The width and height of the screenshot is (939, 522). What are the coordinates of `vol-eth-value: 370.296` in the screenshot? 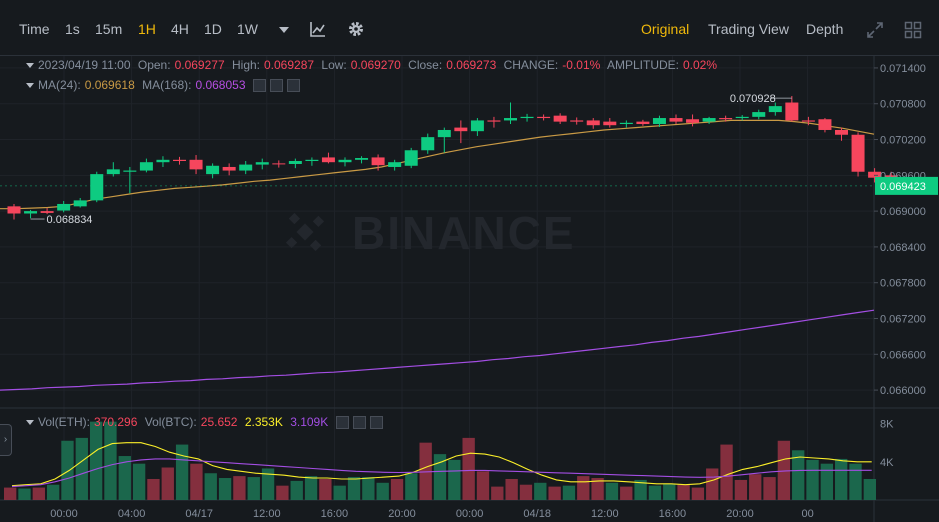 It's located at (116, 422).